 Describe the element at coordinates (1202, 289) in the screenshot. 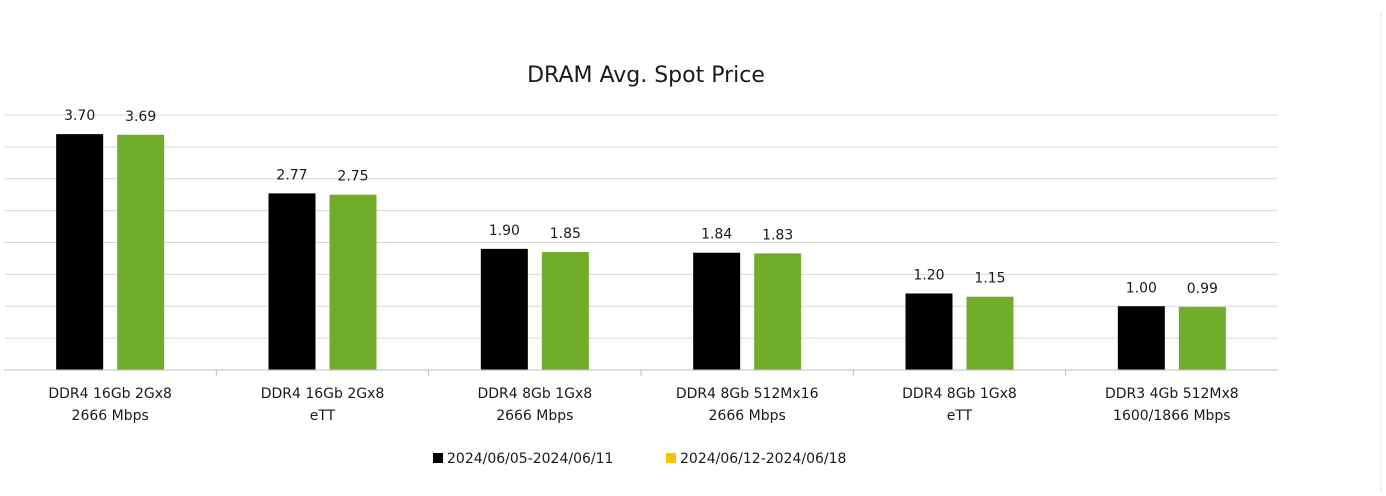

I see `data-label: 0.99` at that location.